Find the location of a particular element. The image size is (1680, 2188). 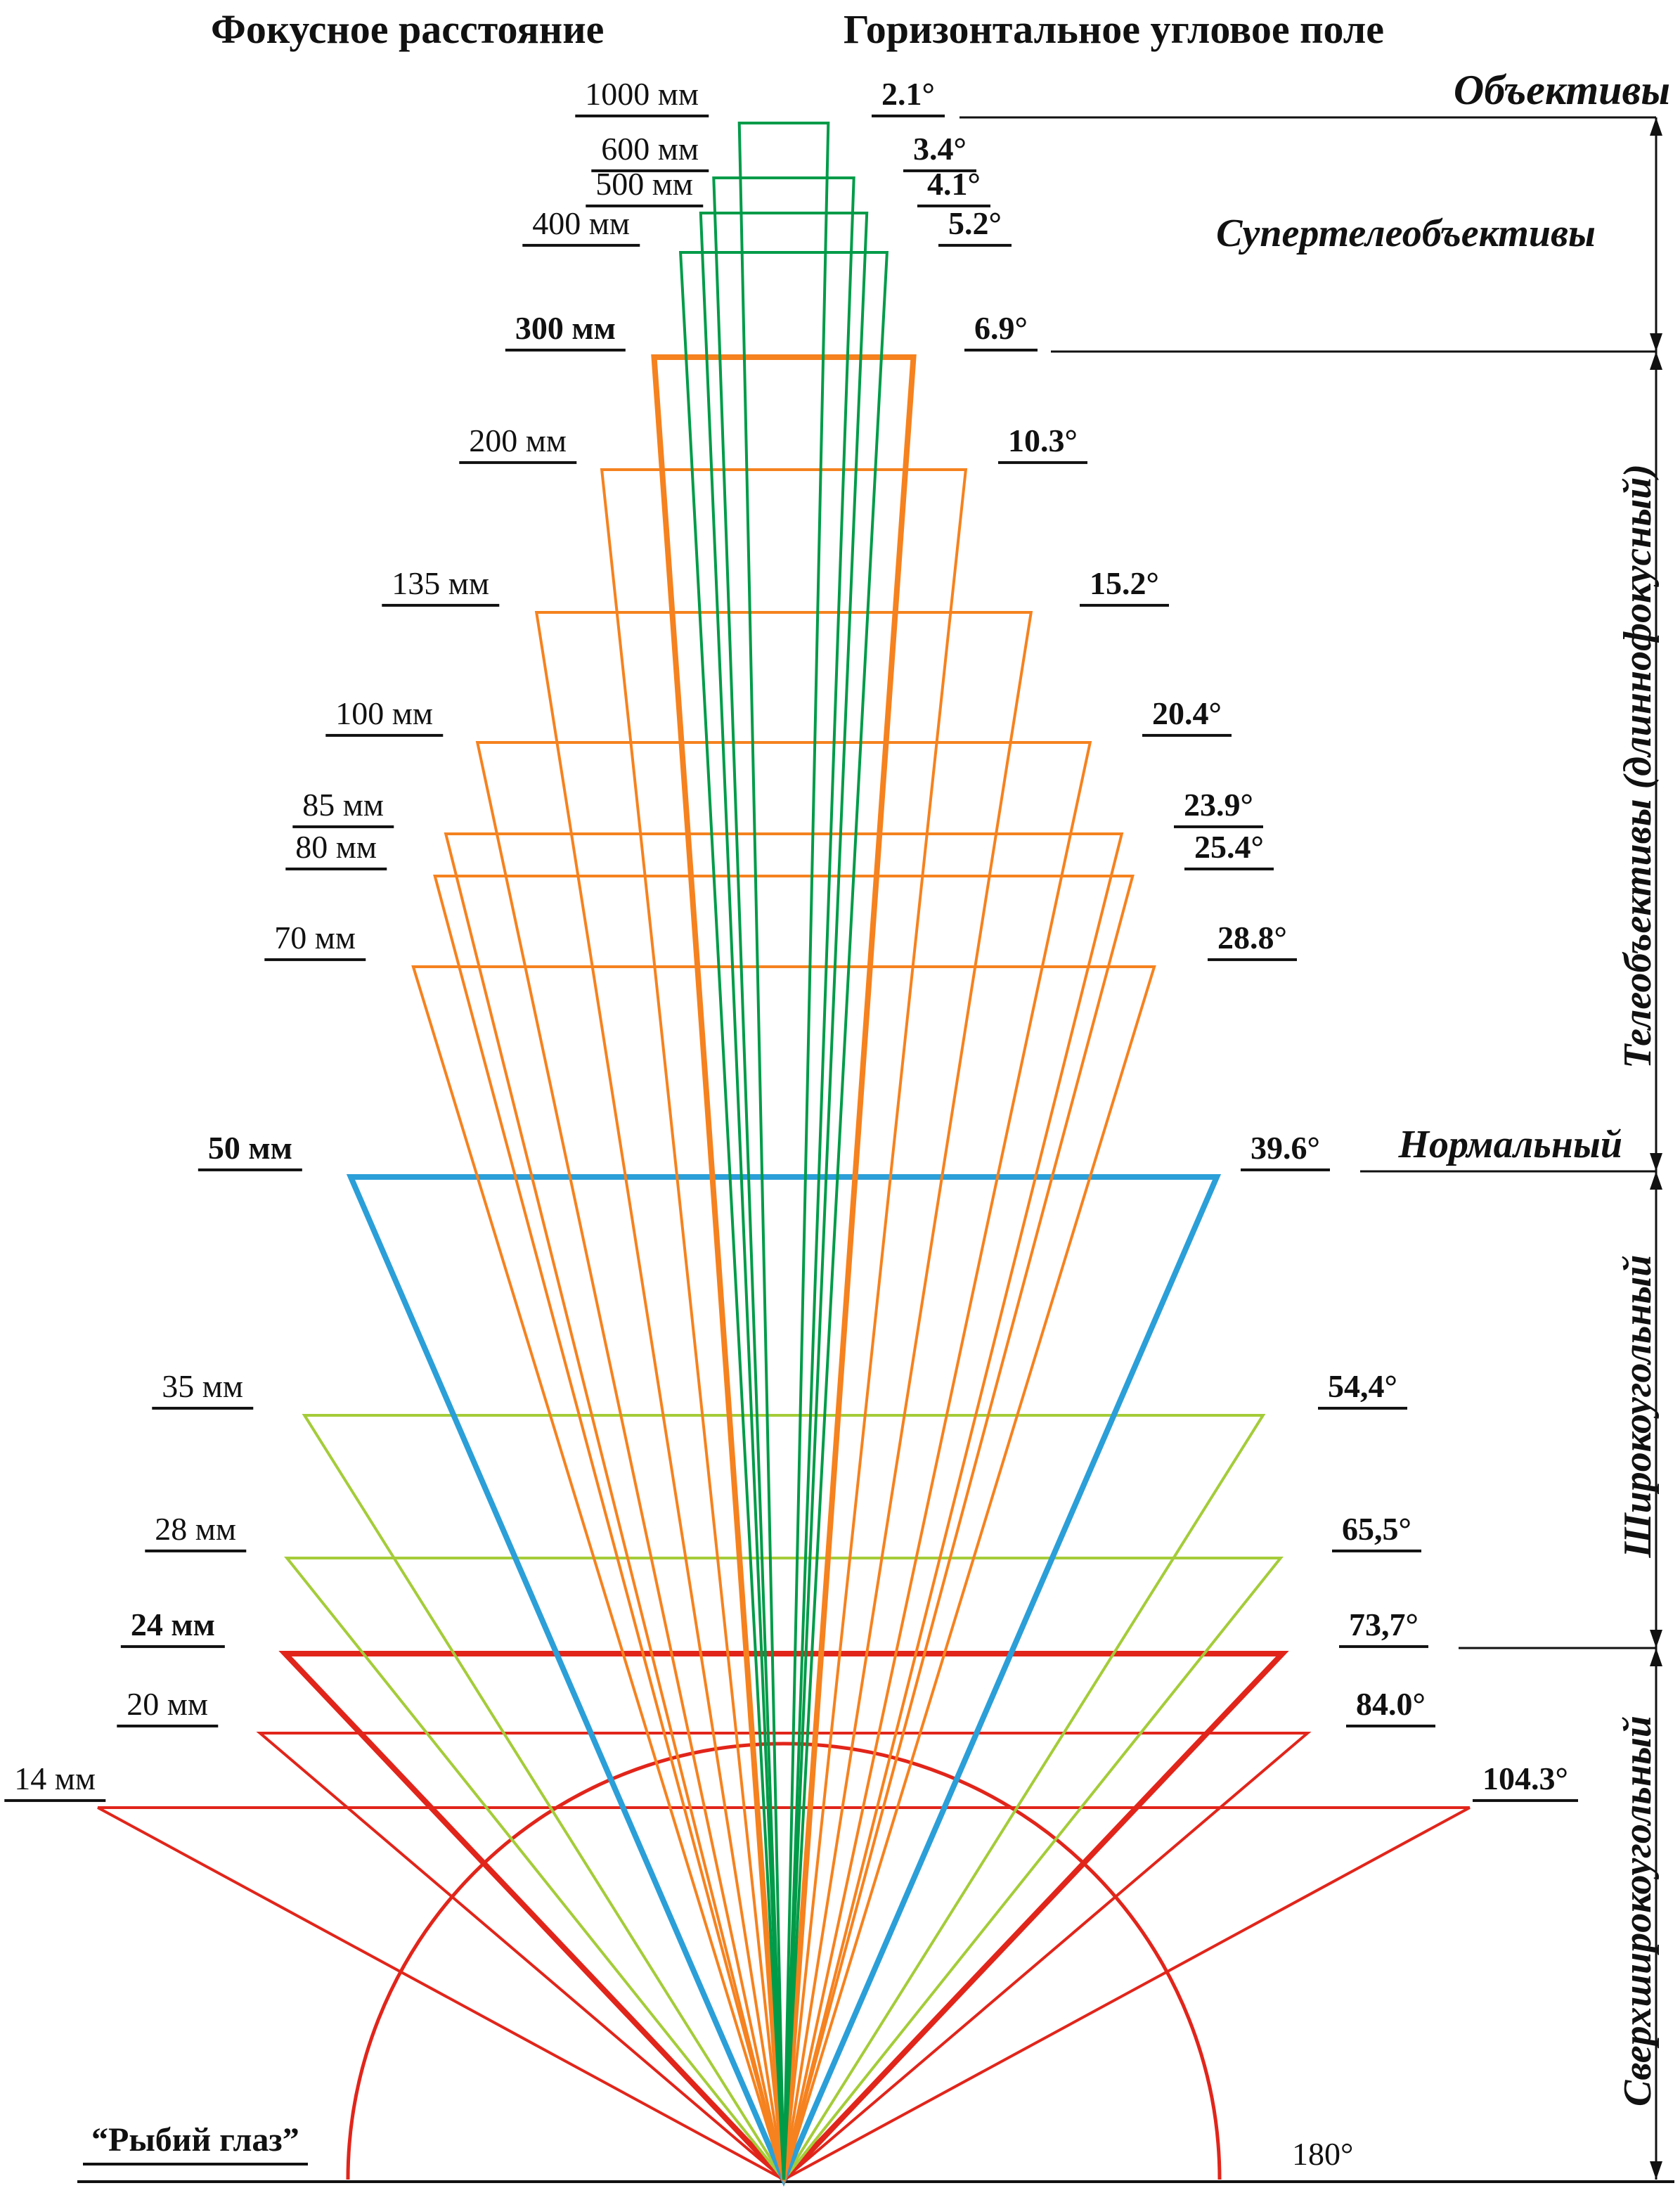

header-focal-length: Фокусное расстояние is located at coordinates (408, 29).